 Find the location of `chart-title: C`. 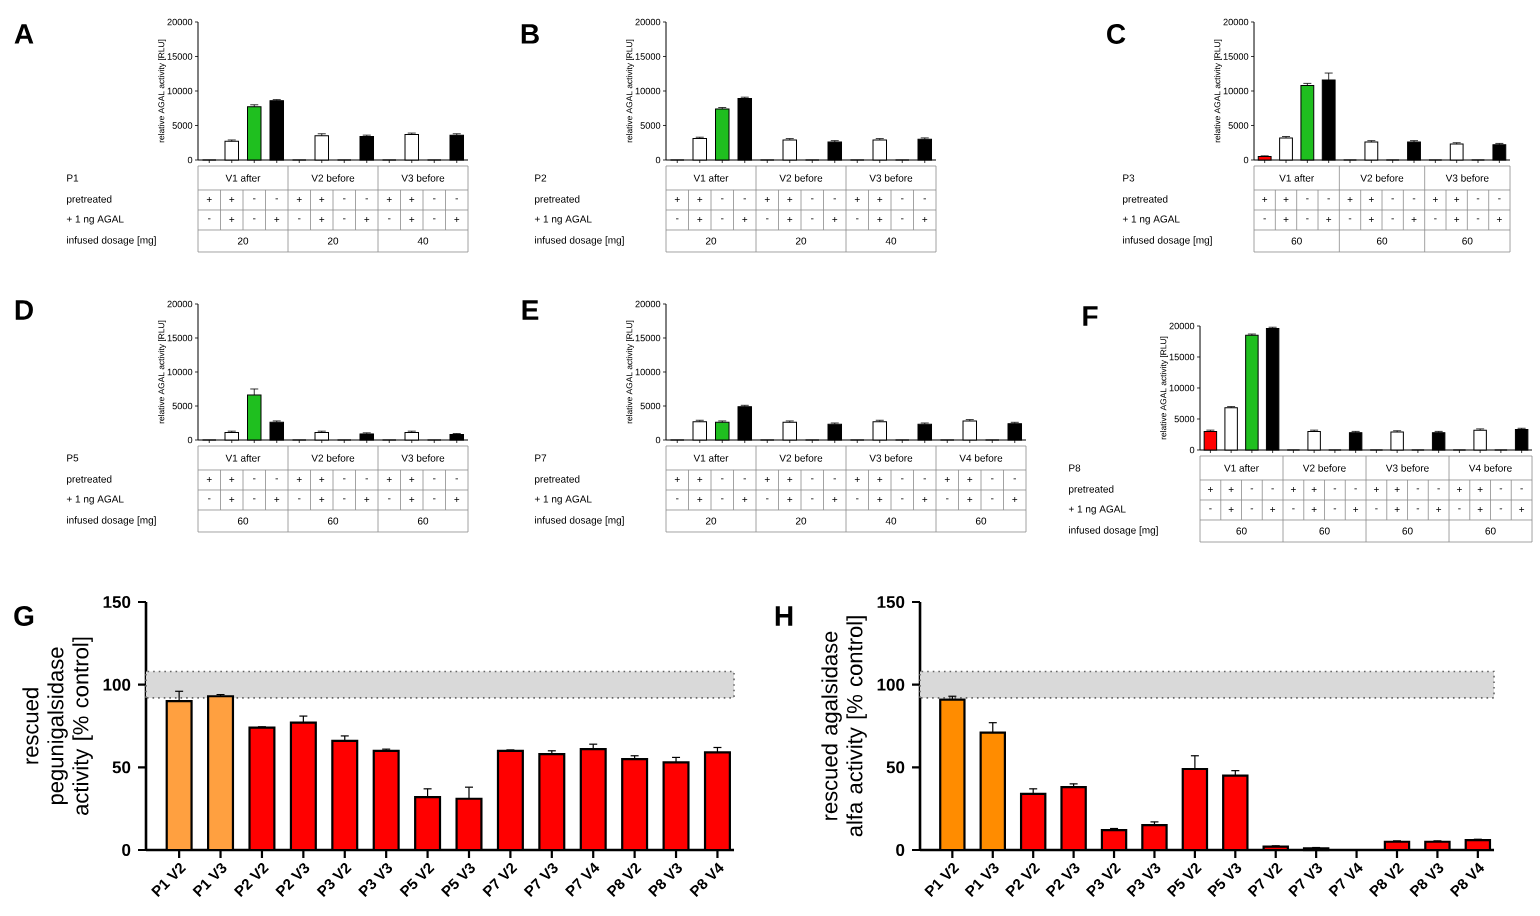

chart-title: C is located at coordinates (1116, 34).